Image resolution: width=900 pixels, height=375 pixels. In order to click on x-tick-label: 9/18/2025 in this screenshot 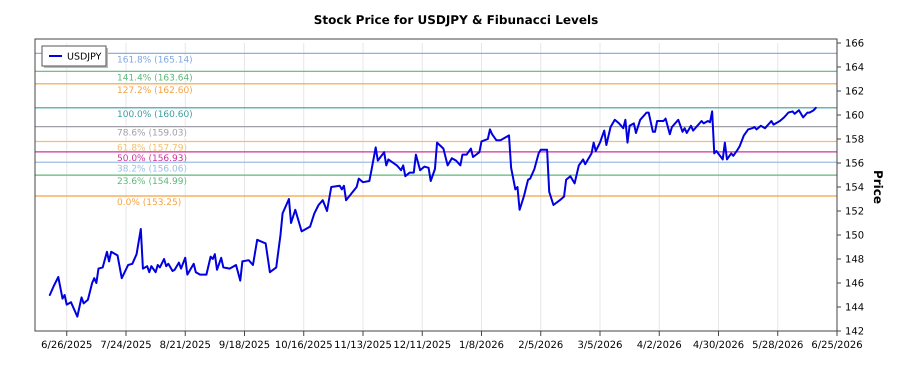, I will do `click(244, 345)`.